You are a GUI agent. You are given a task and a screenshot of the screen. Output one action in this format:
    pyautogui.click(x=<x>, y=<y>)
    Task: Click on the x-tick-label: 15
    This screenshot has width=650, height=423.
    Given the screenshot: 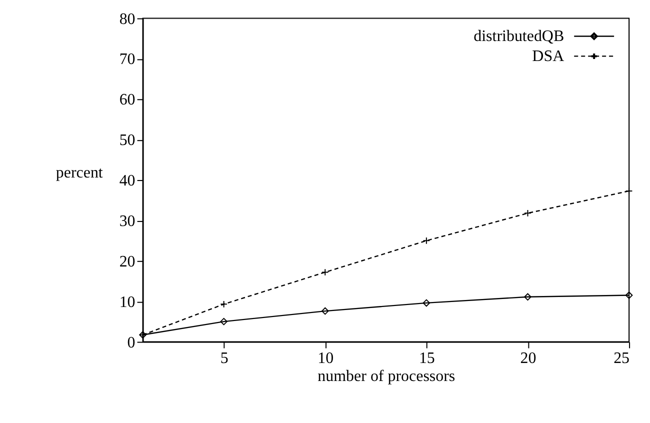 What is the action you would take?
    pyautogui.click(x=426, y=359)
    